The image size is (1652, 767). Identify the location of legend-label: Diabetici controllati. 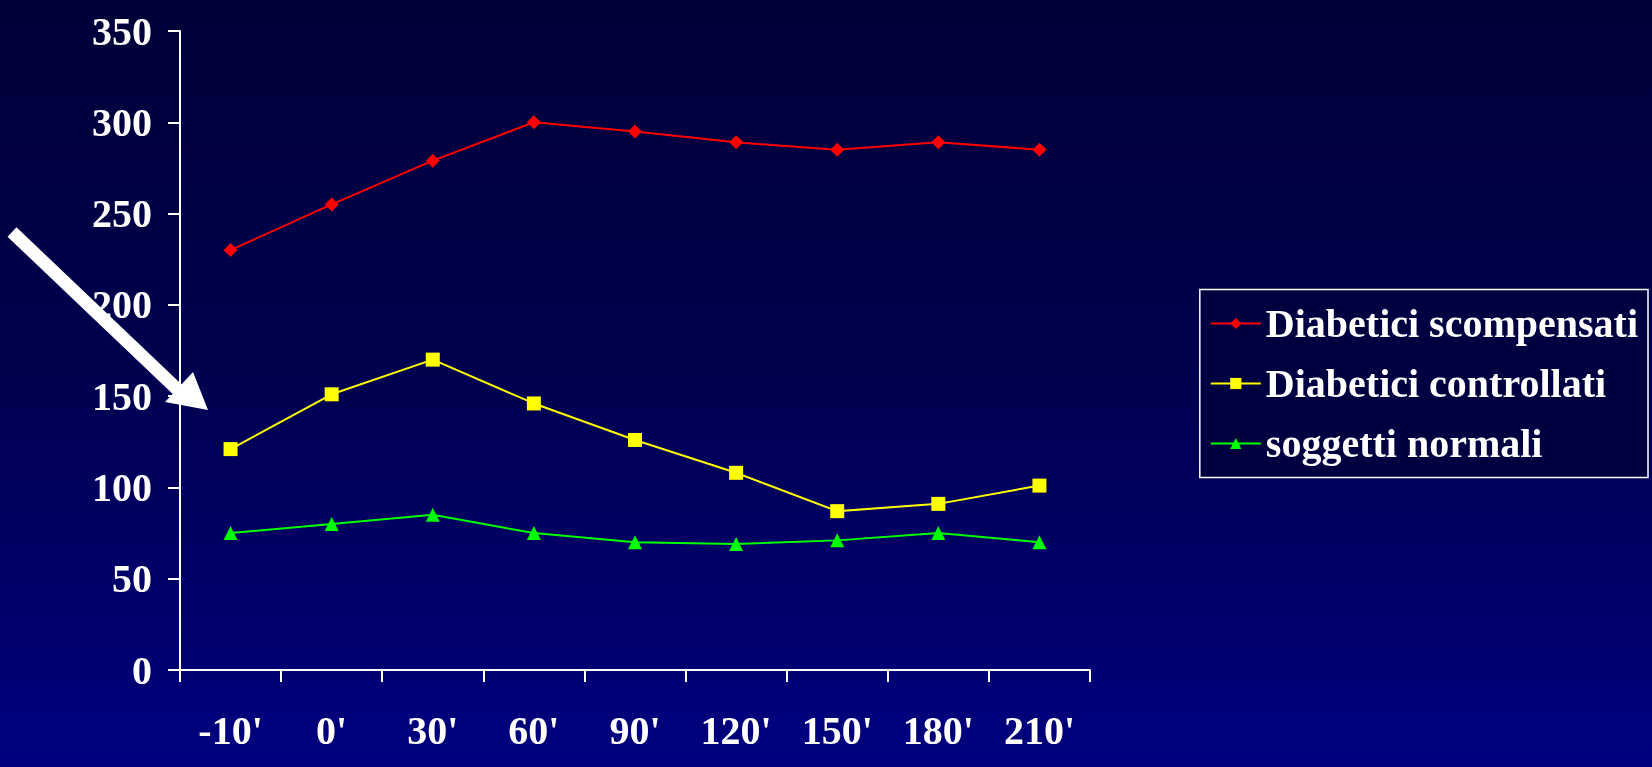
(1436, 383).